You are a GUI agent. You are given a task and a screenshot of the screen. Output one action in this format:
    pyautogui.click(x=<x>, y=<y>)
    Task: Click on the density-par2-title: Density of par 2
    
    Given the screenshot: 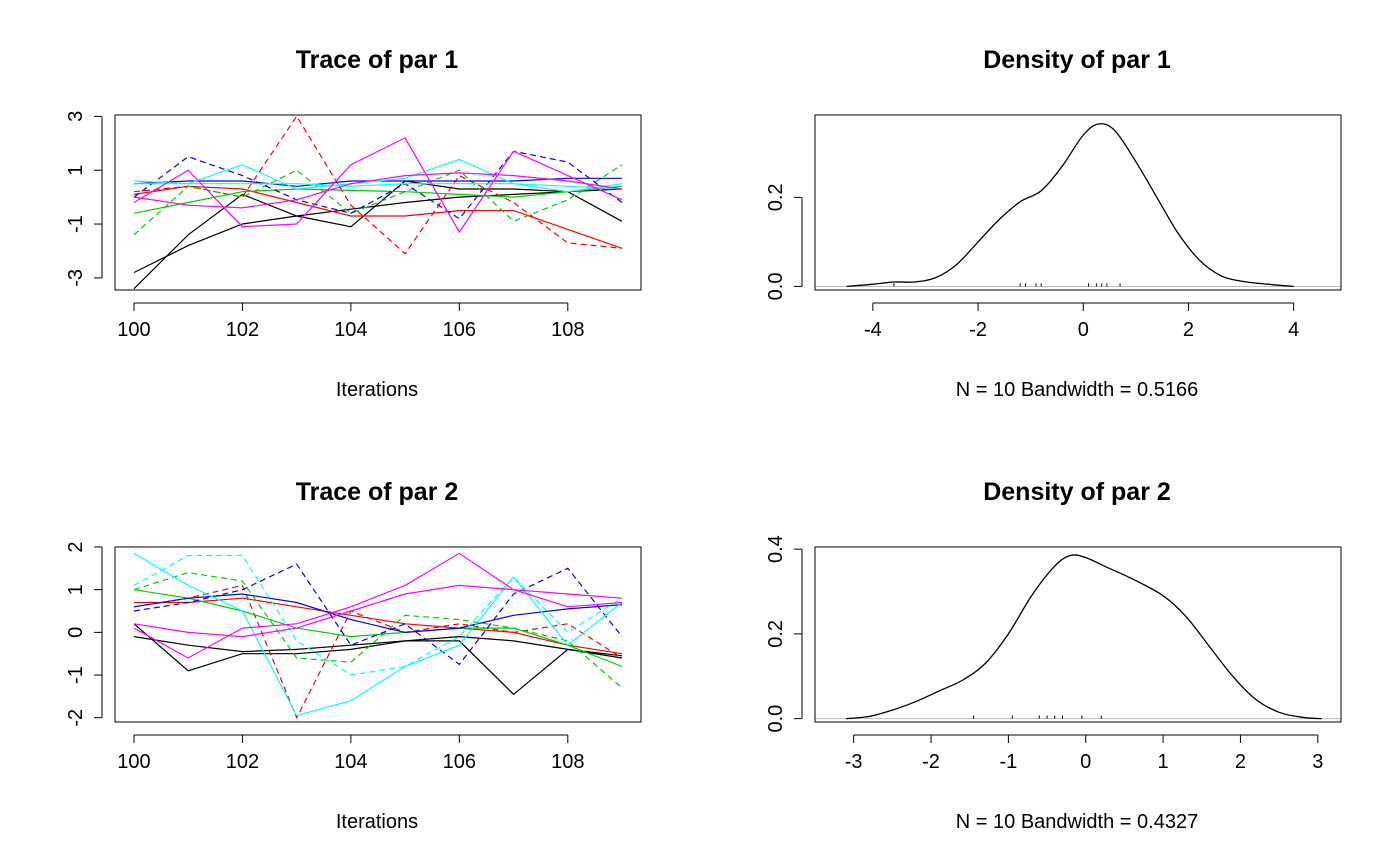 What is the action you would take?
    pyautogui.click(x=1077, y=492)
    